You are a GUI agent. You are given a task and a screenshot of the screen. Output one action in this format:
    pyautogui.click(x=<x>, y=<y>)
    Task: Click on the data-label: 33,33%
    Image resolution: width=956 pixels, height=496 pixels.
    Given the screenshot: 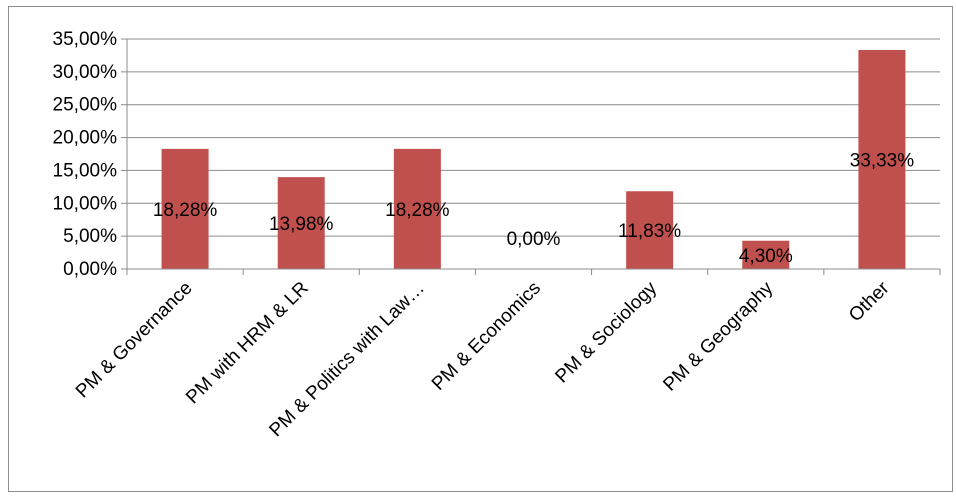 What is the action you would take?
    pyautogui.click(x=882, y=160)
    